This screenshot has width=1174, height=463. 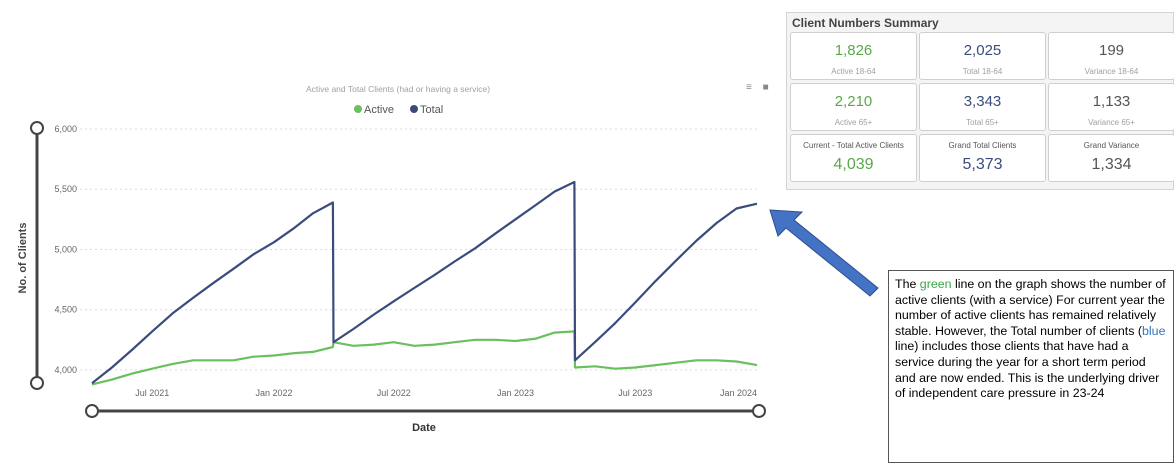 What do you see at coordinates (1111, 50) in the screenshot?
I see `summary-card-value: 199` at bounding box center [1111, 50].